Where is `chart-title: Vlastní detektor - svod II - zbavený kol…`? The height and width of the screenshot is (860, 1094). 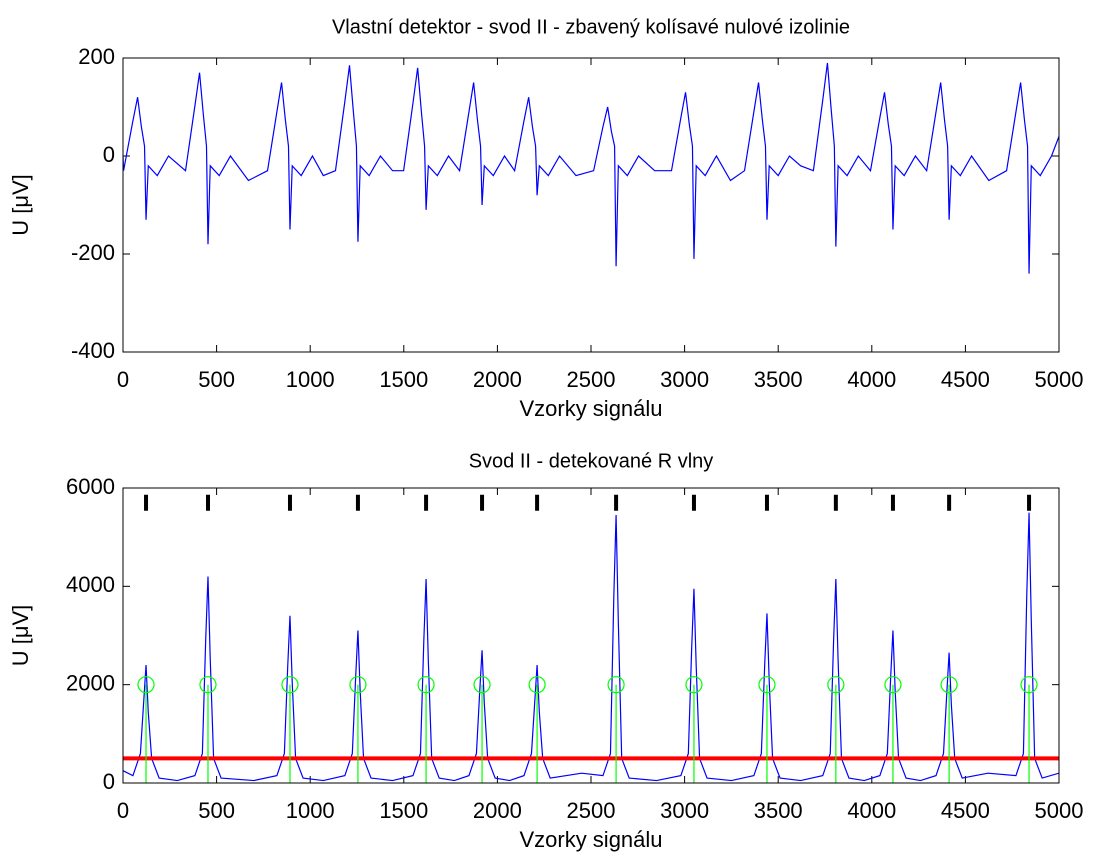 chart-title: Vlastní detektor - svod II - zbavený kol… is located at coordinates (591, 27).